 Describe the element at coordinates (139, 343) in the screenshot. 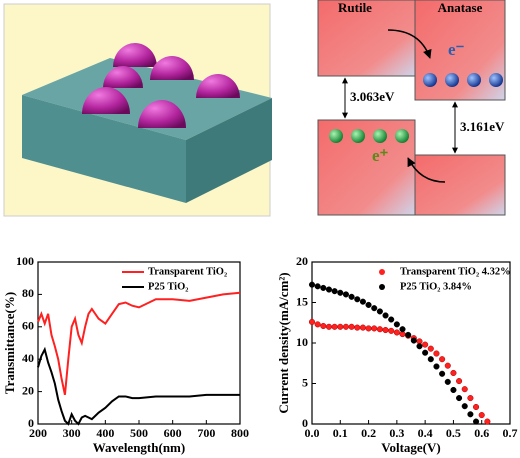

I see `data-line` at that location.